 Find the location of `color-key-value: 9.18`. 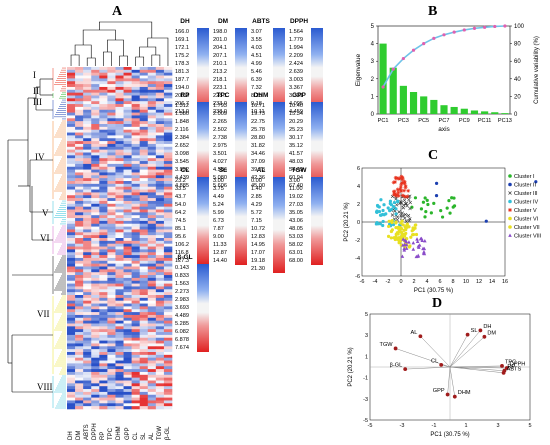

color-key-value: 9.18 is located at coordinates (256, 104).